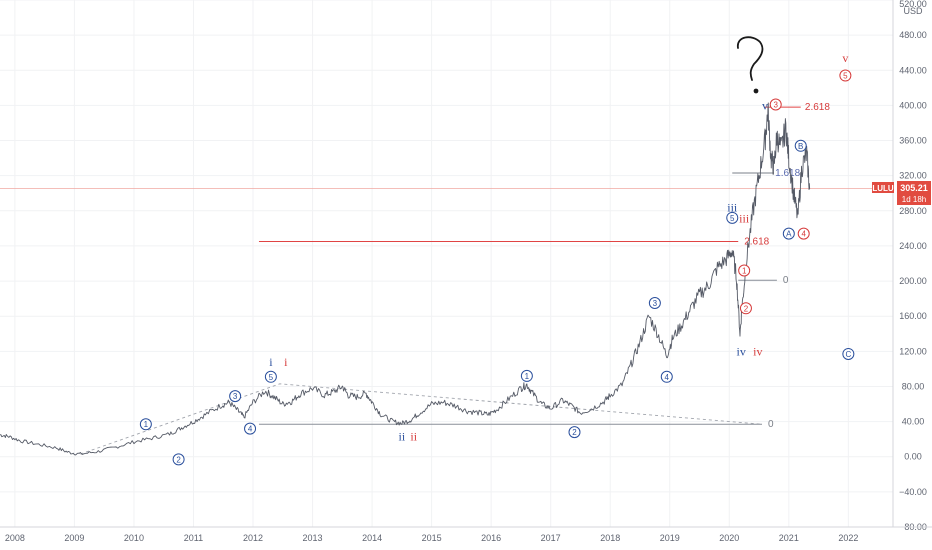  Describe the element at coordinates (313, 538) in the screenshot. I see `x-tick-label: 2013` at that location.